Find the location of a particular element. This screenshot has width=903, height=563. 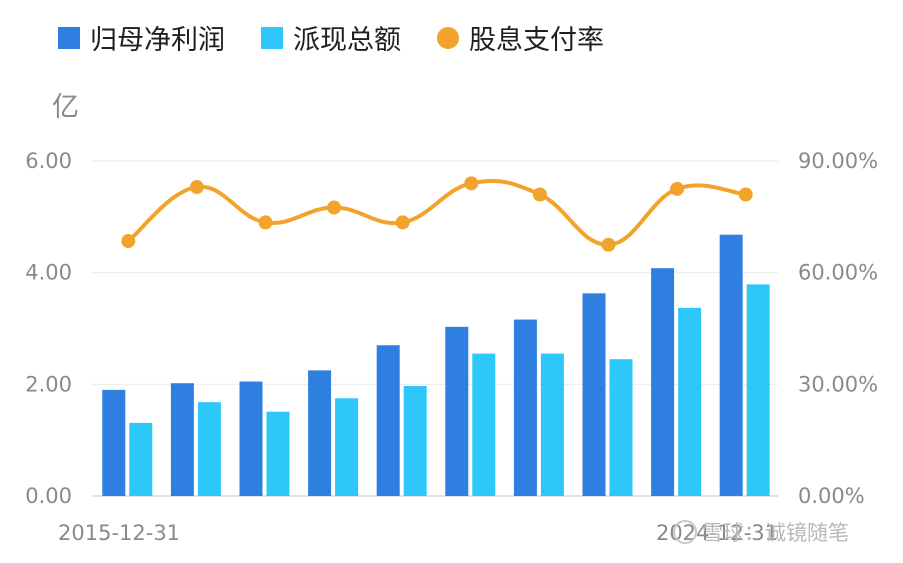

y-tick-label-right: 0.00% is located at coordinates (831, 496).